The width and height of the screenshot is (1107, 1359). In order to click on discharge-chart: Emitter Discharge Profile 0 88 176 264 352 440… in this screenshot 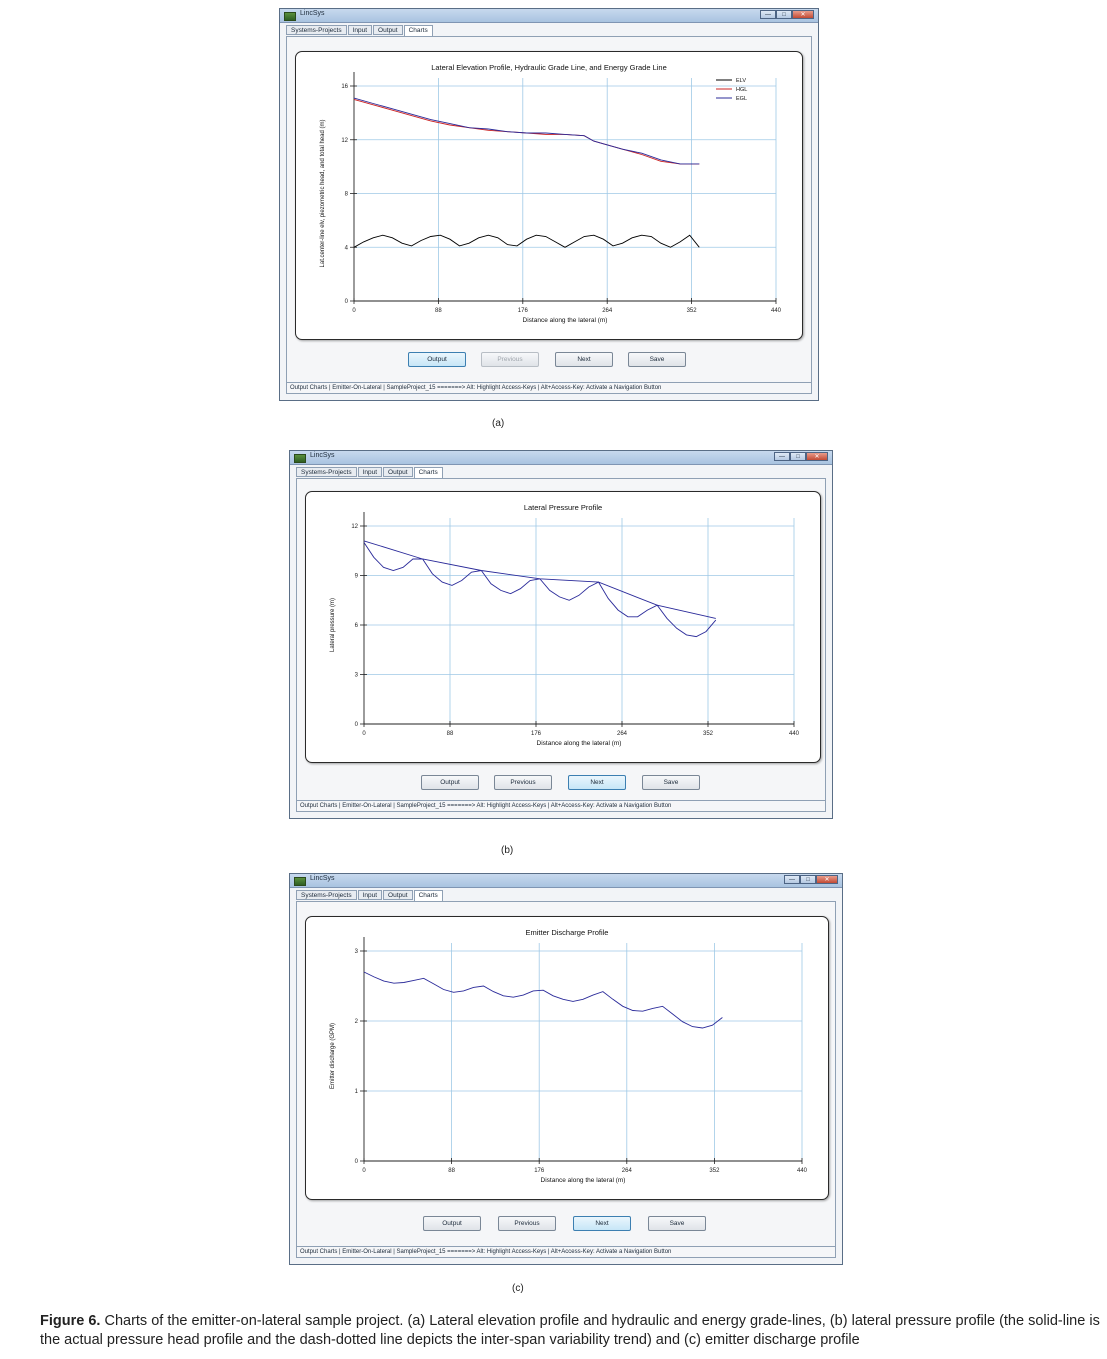, I will do `click(569, 1056)`.